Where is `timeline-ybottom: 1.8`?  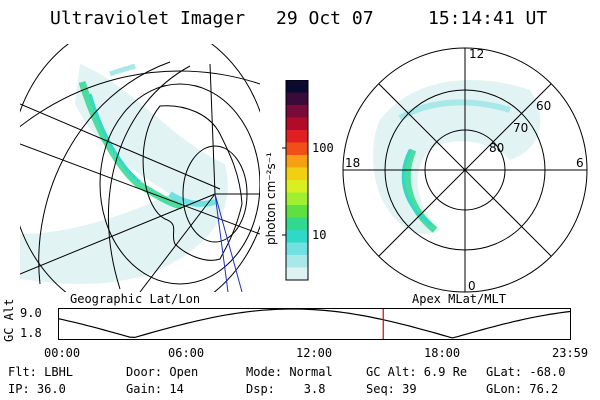
timeline-ybottom: 1.8 is located at coordinates (31, 333).